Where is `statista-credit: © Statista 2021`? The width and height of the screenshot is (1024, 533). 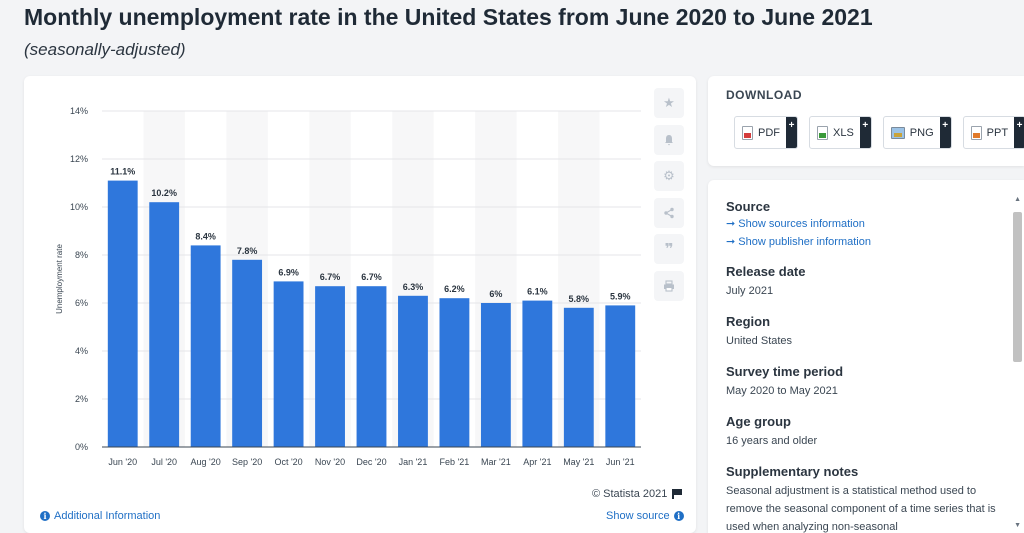 statista-credit: © Statista 2021 is located at coordinates (637, 494).